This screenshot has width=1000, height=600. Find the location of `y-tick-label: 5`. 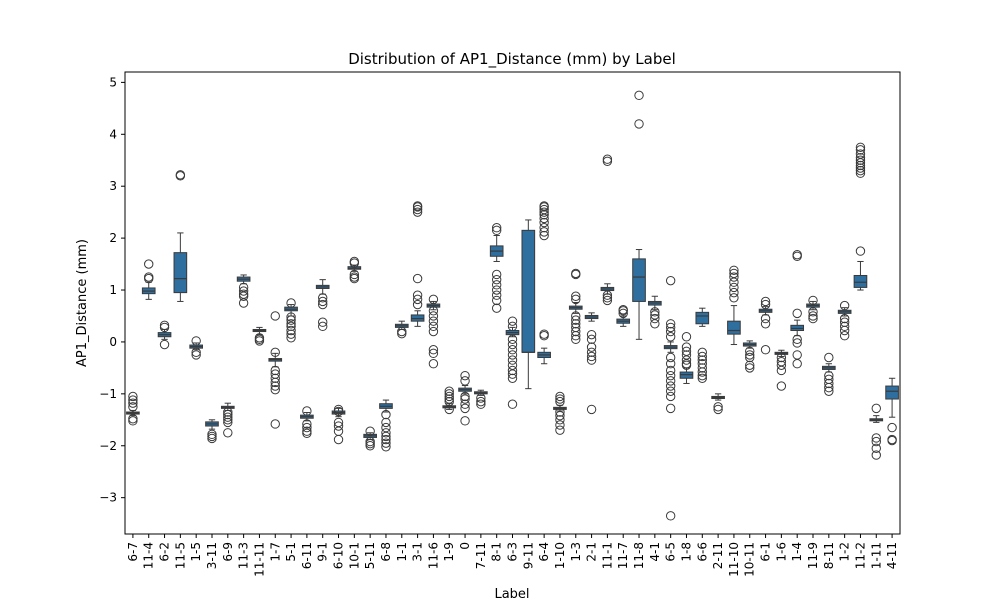

y-tick-label: 5 is located at coordinates (113, 82).